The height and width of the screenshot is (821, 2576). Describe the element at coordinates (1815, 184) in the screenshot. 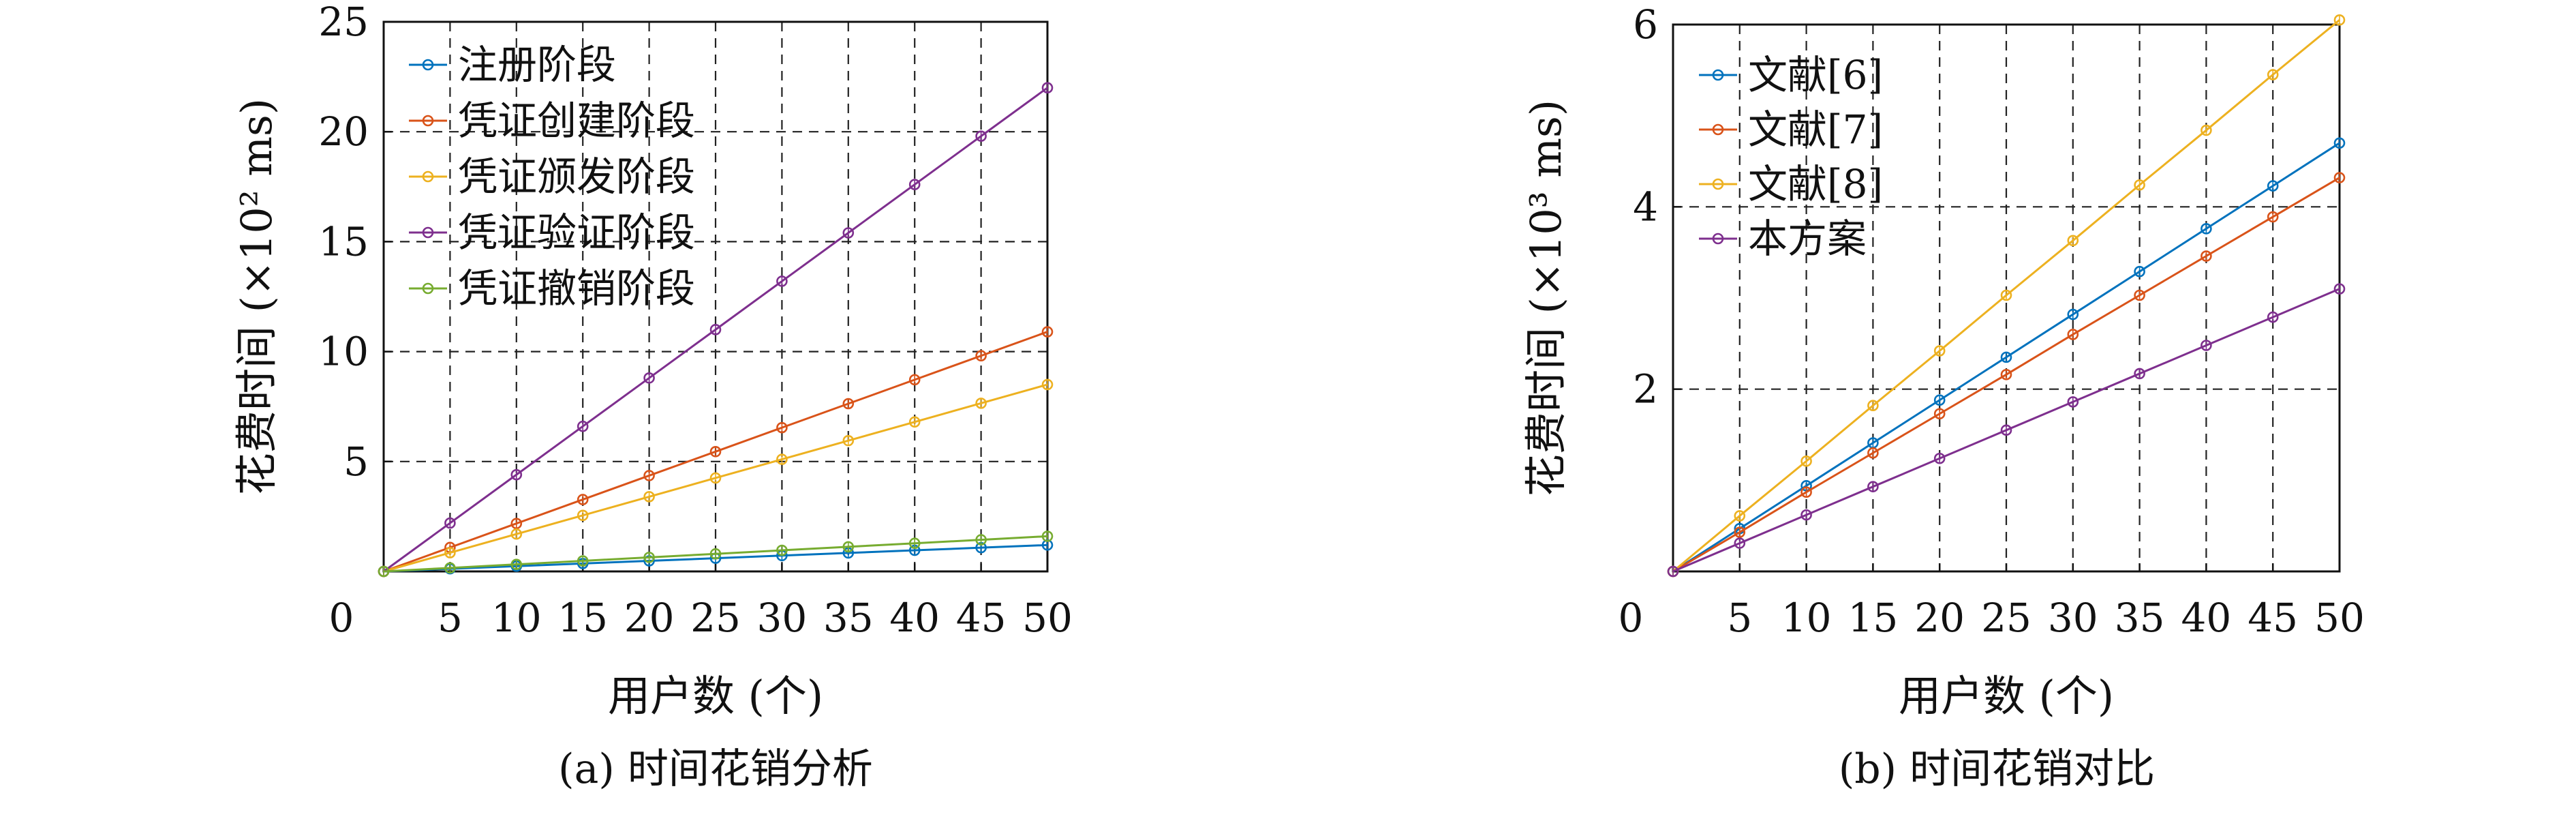

I see `legend-label: 文献[8]` at that location.